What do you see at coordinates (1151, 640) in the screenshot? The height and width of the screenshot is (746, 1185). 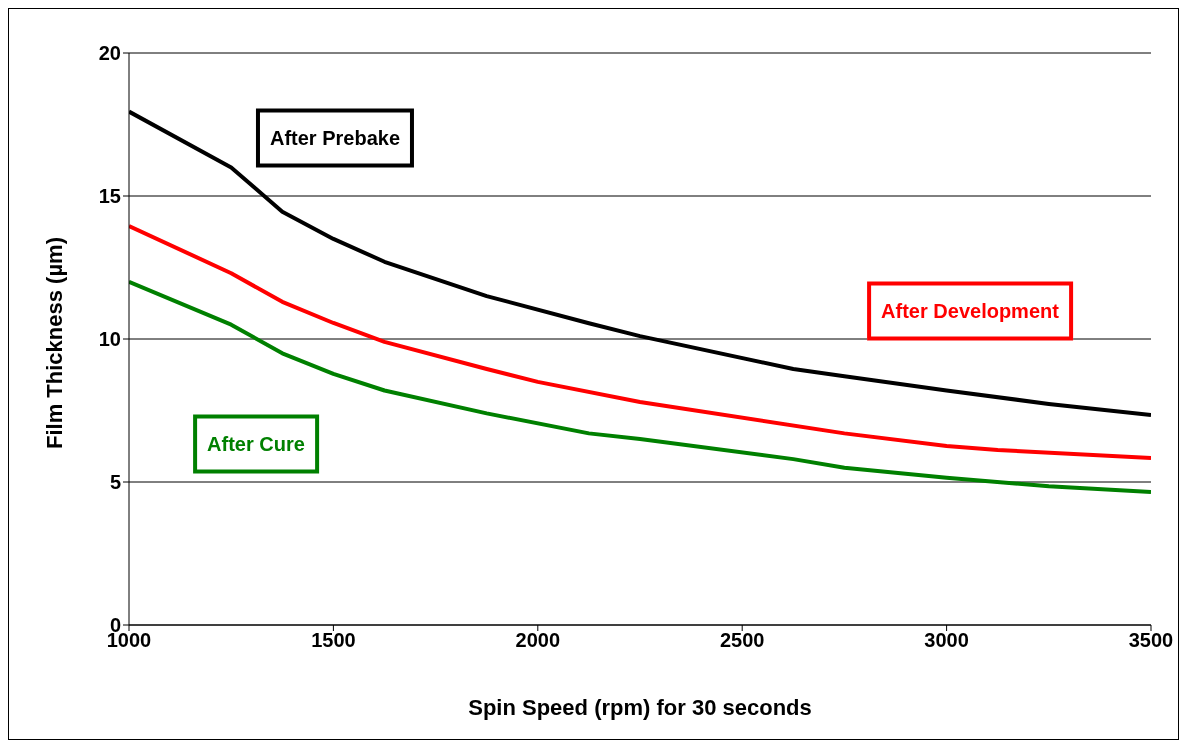 I see `x-tick-label: 3500` at bounding box center [1151, 640].